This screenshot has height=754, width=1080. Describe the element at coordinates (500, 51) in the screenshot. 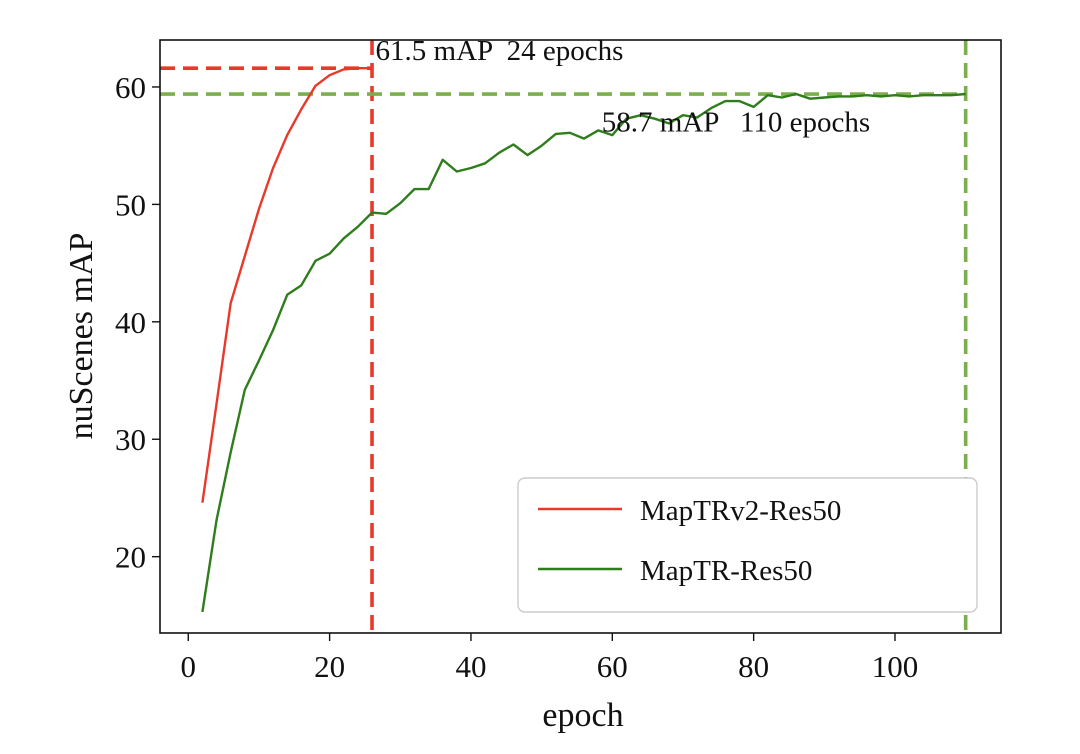

I see `annotation-0: 61.5 mAP 24 epochs` at that location.